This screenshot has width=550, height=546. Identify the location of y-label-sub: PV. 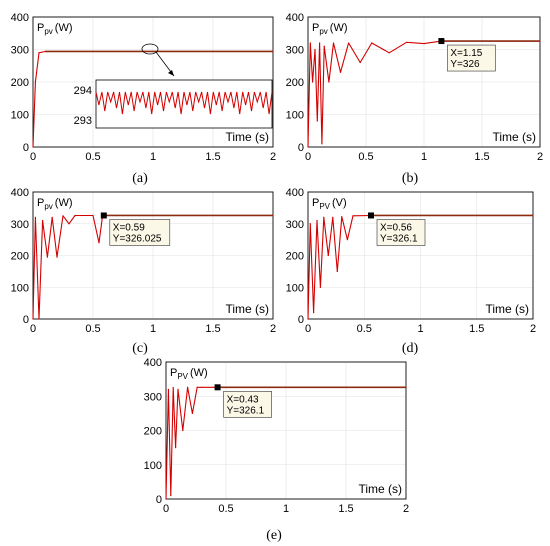
(182, 376).